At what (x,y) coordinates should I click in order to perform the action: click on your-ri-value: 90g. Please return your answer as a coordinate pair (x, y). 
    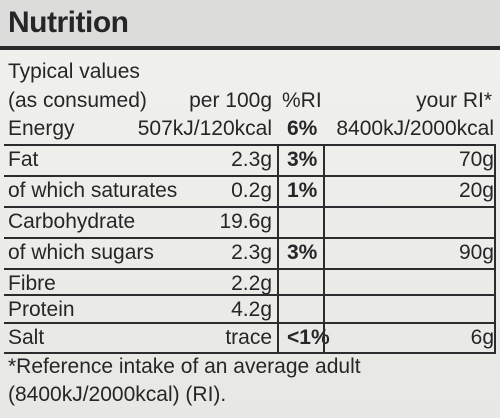
    Looking at the image, I should click on (476, 252).